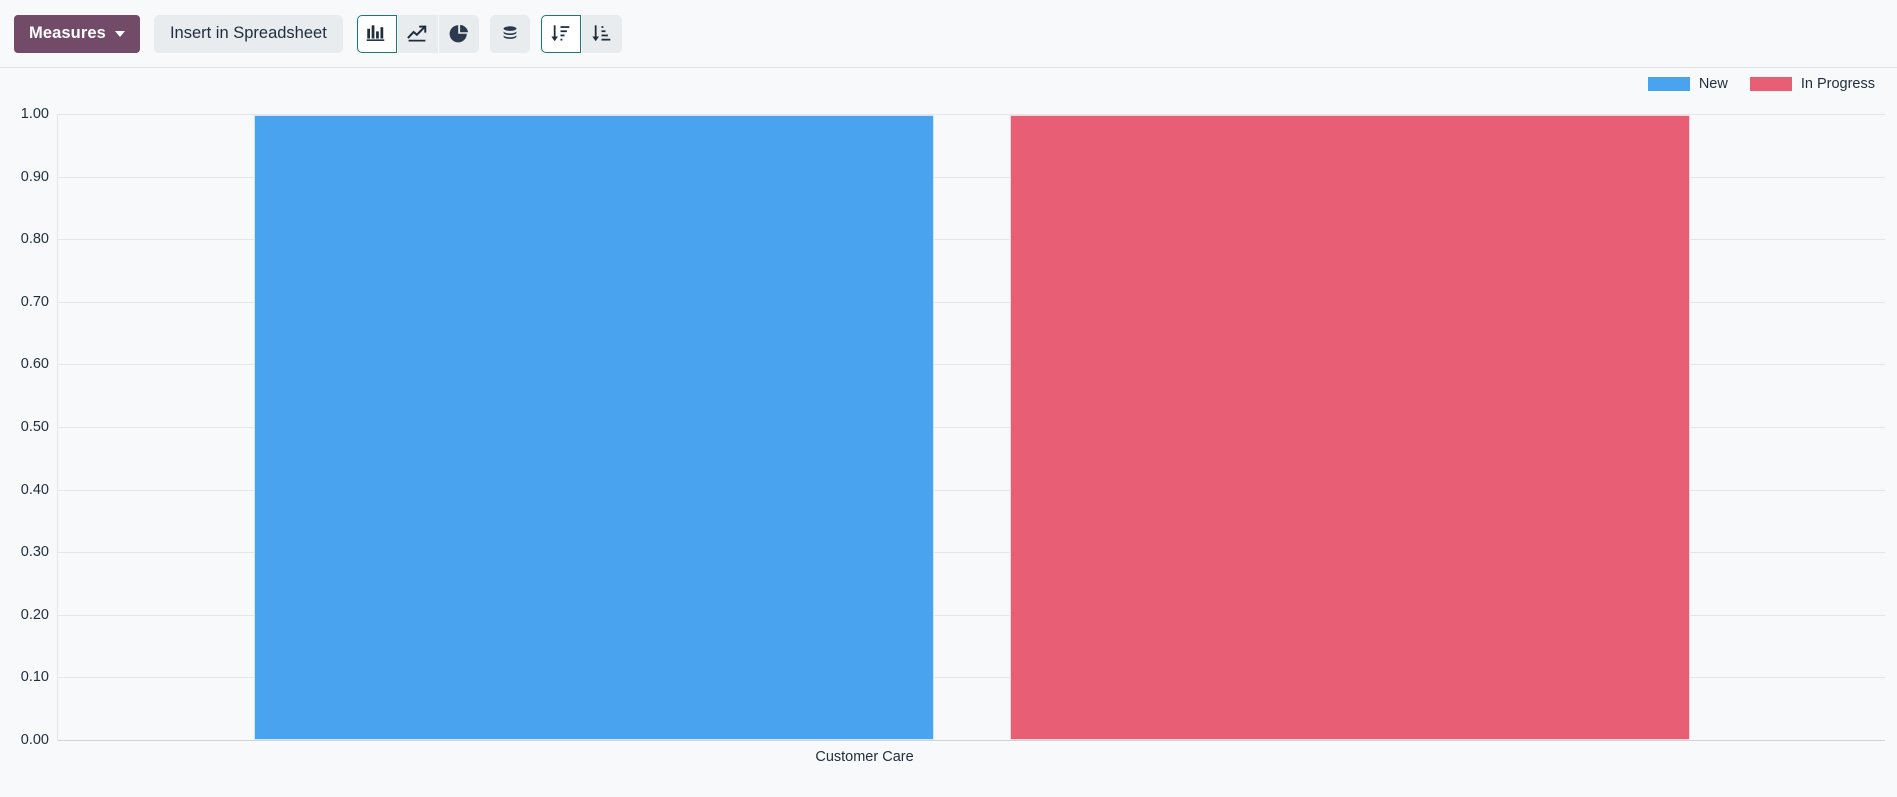  Describe the element at coordinates (1668, 84) in the screenshot. I see `legend-swatch-new` at that location.